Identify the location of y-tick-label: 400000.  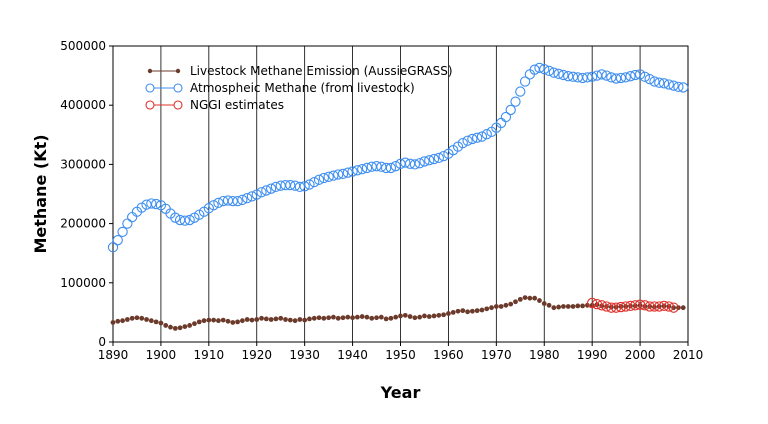
(83, 105).